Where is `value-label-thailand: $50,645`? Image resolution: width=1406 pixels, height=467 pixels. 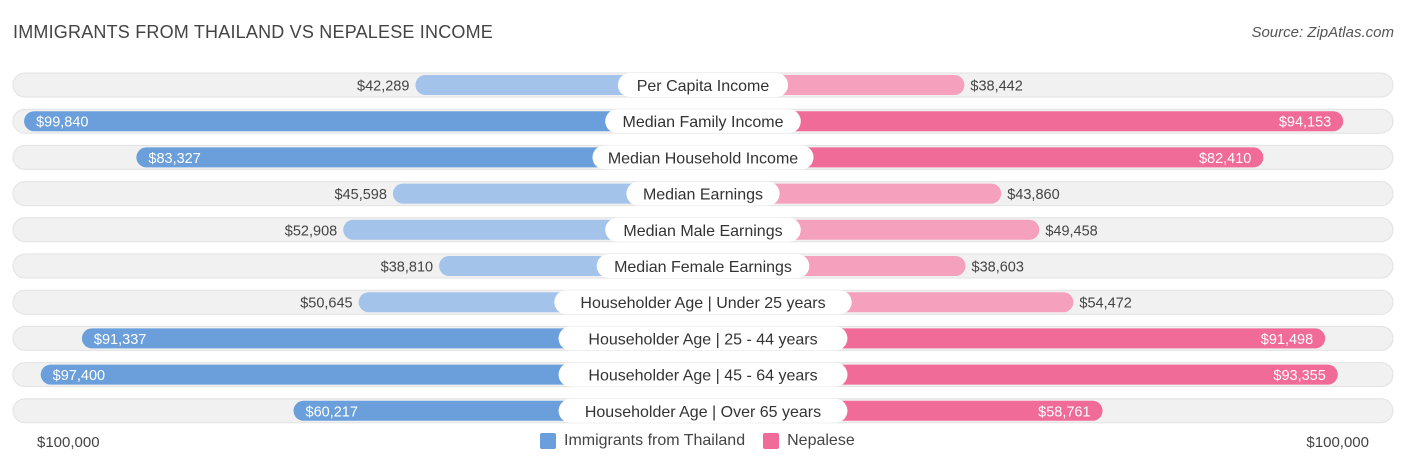
value-label-thailand: $50,645 is located at coordinates (326, 304).